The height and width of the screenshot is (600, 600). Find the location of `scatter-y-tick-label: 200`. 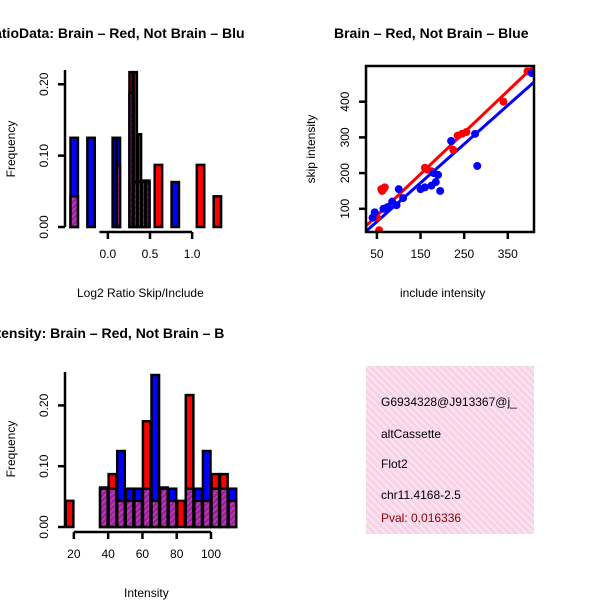

scatter-y-tick-label: 200 is located at coordinates (345, 173).